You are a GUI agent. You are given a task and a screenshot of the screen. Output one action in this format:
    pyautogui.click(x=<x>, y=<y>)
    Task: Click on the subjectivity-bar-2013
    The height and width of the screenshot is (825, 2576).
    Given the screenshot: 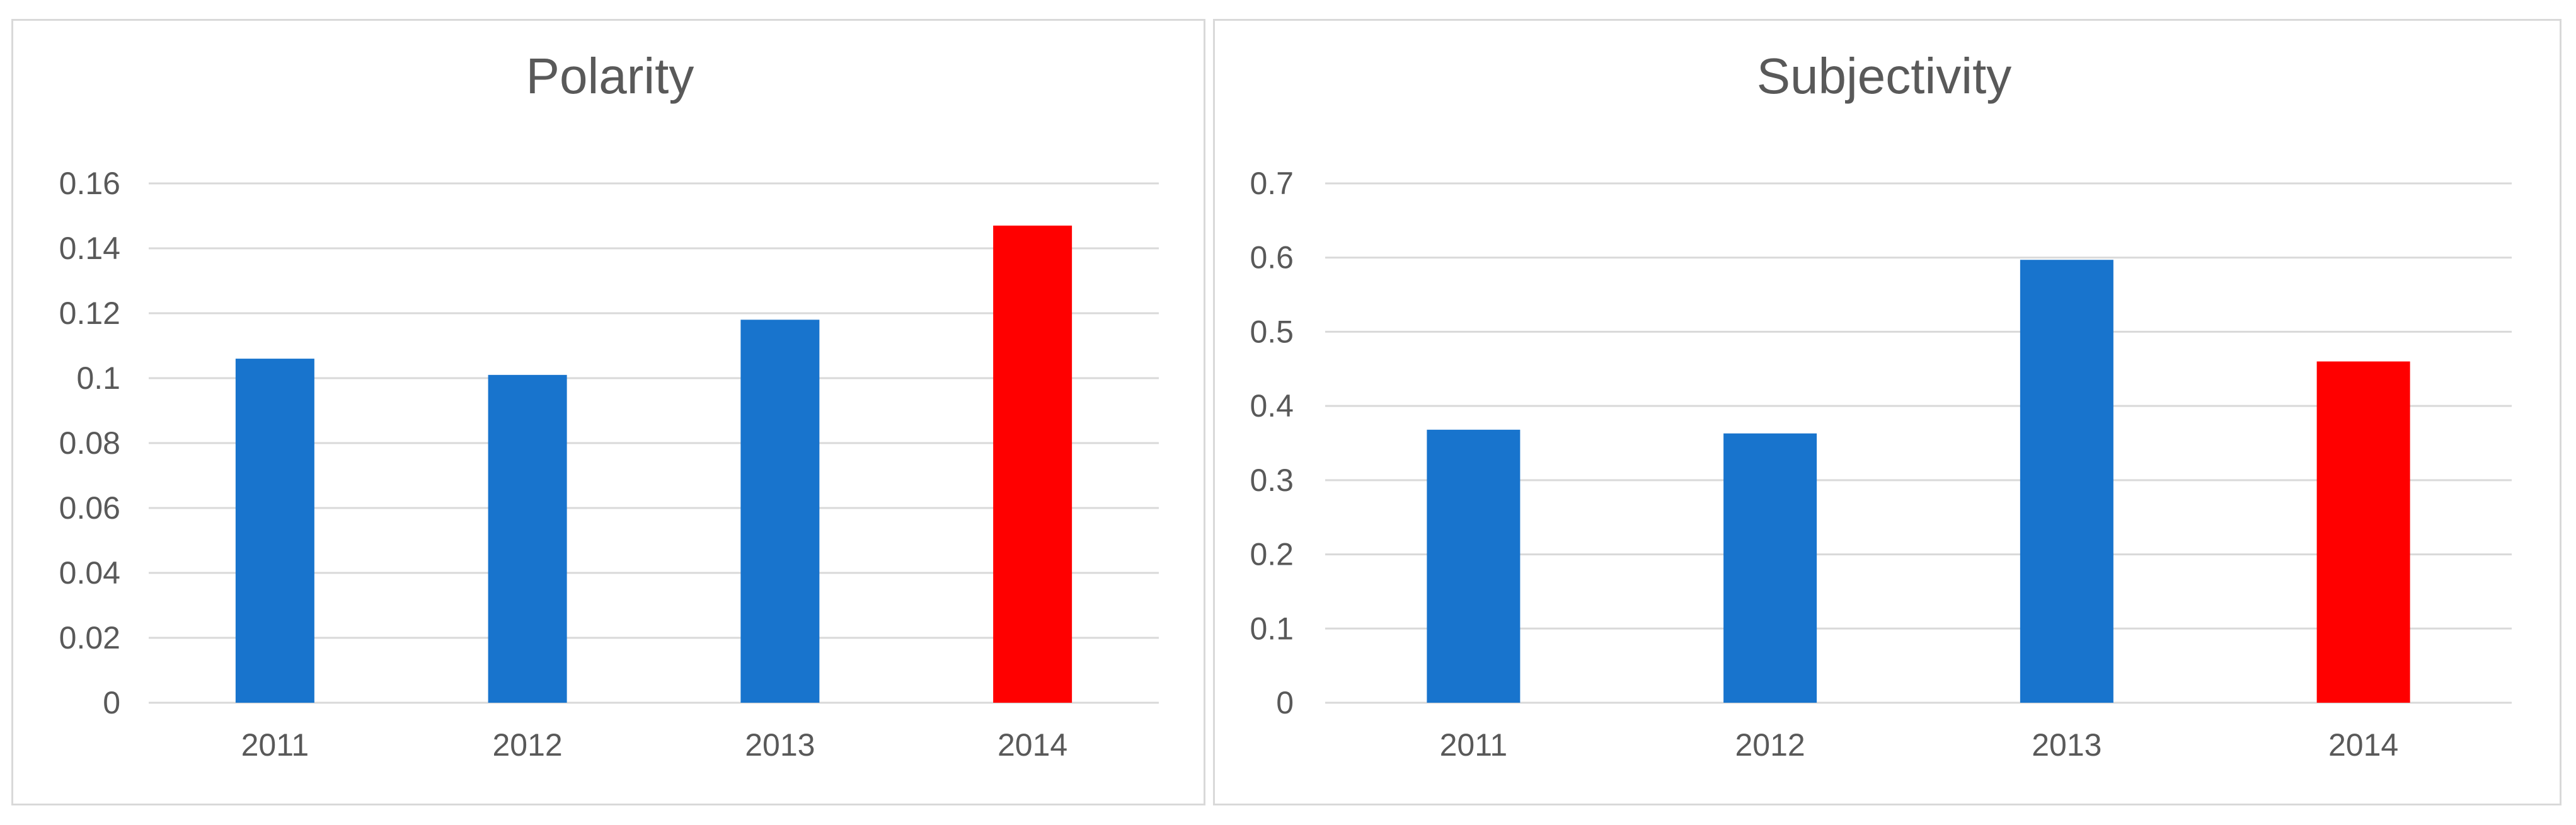 What is the action you would take?
    pyautogui.click(x=2066, y=481)
    